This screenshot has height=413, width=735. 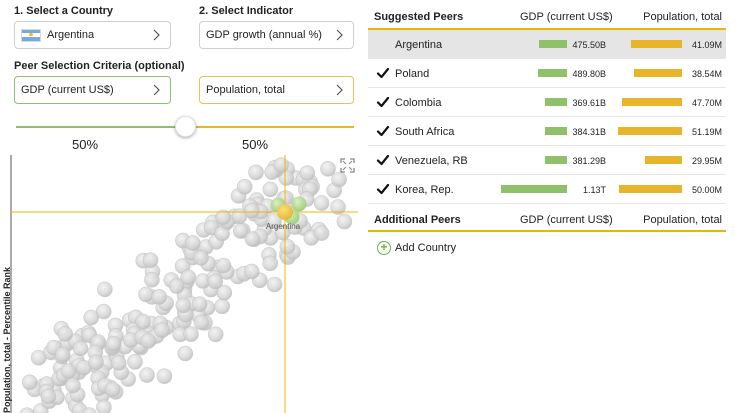 I want to click on chevron-right-icon, so click(x=339, y=35).